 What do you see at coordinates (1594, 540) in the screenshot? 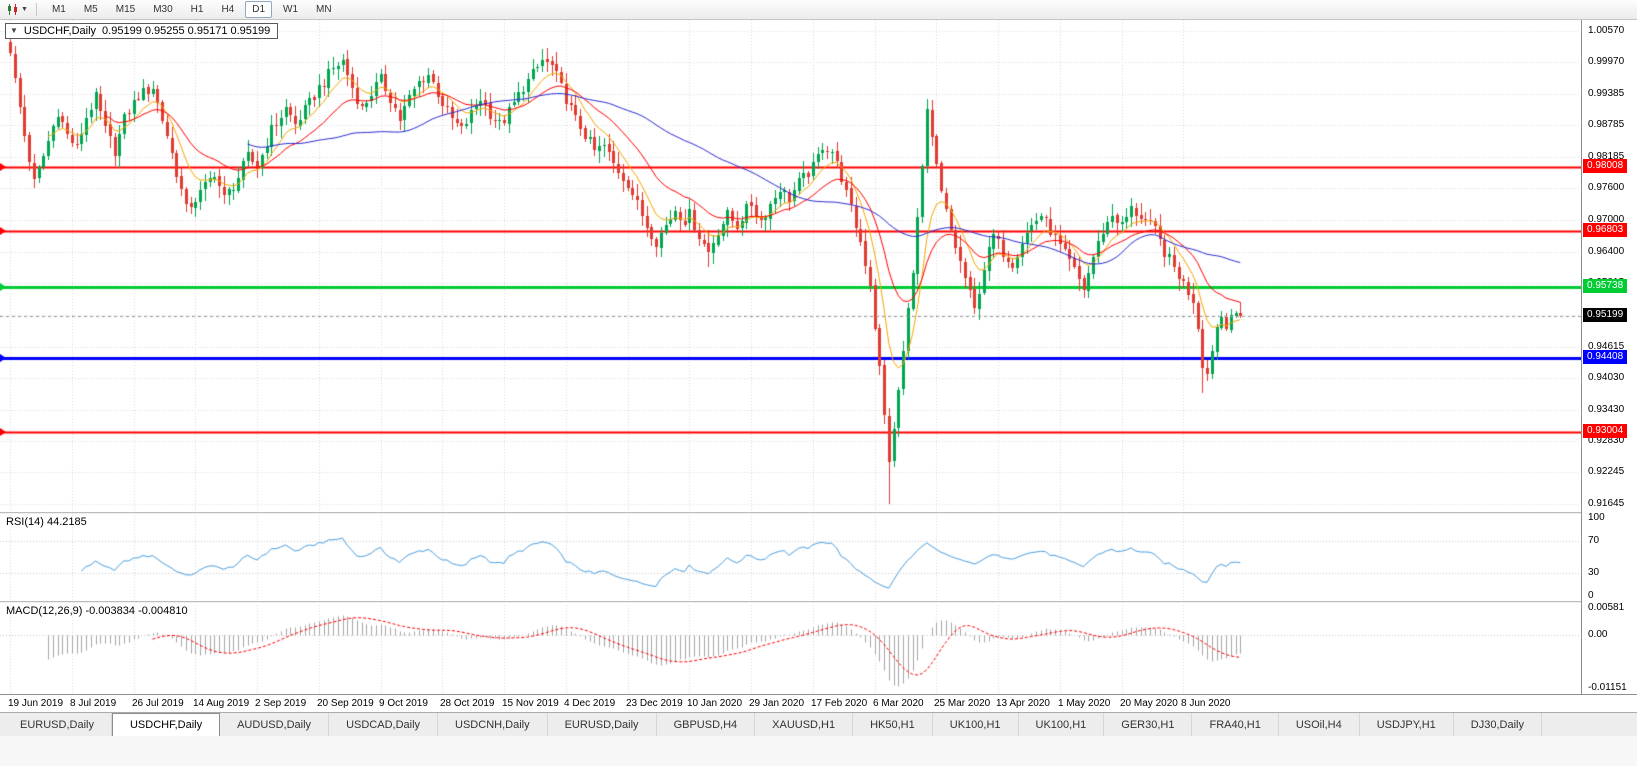
I see `rsi-tick-label: 70` at bounding box center [1594, 540].